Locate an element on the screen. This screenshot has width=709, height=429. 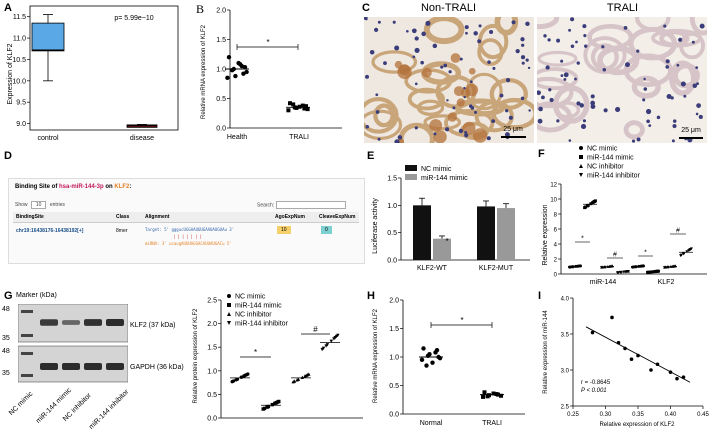
panel-i-ytick-label: 3.5 is located at coordinates (565, 336).